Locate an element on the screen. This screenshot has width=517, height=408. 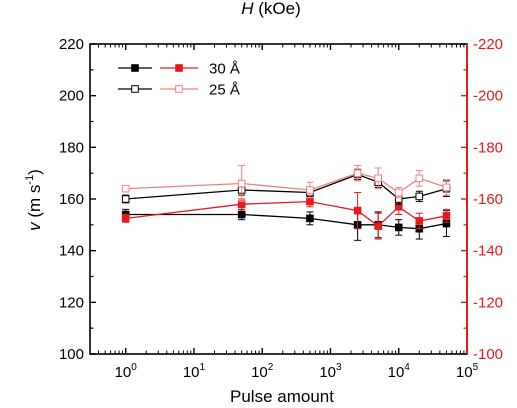
y-tick-label: 100 is located at coordinates (71, 354).